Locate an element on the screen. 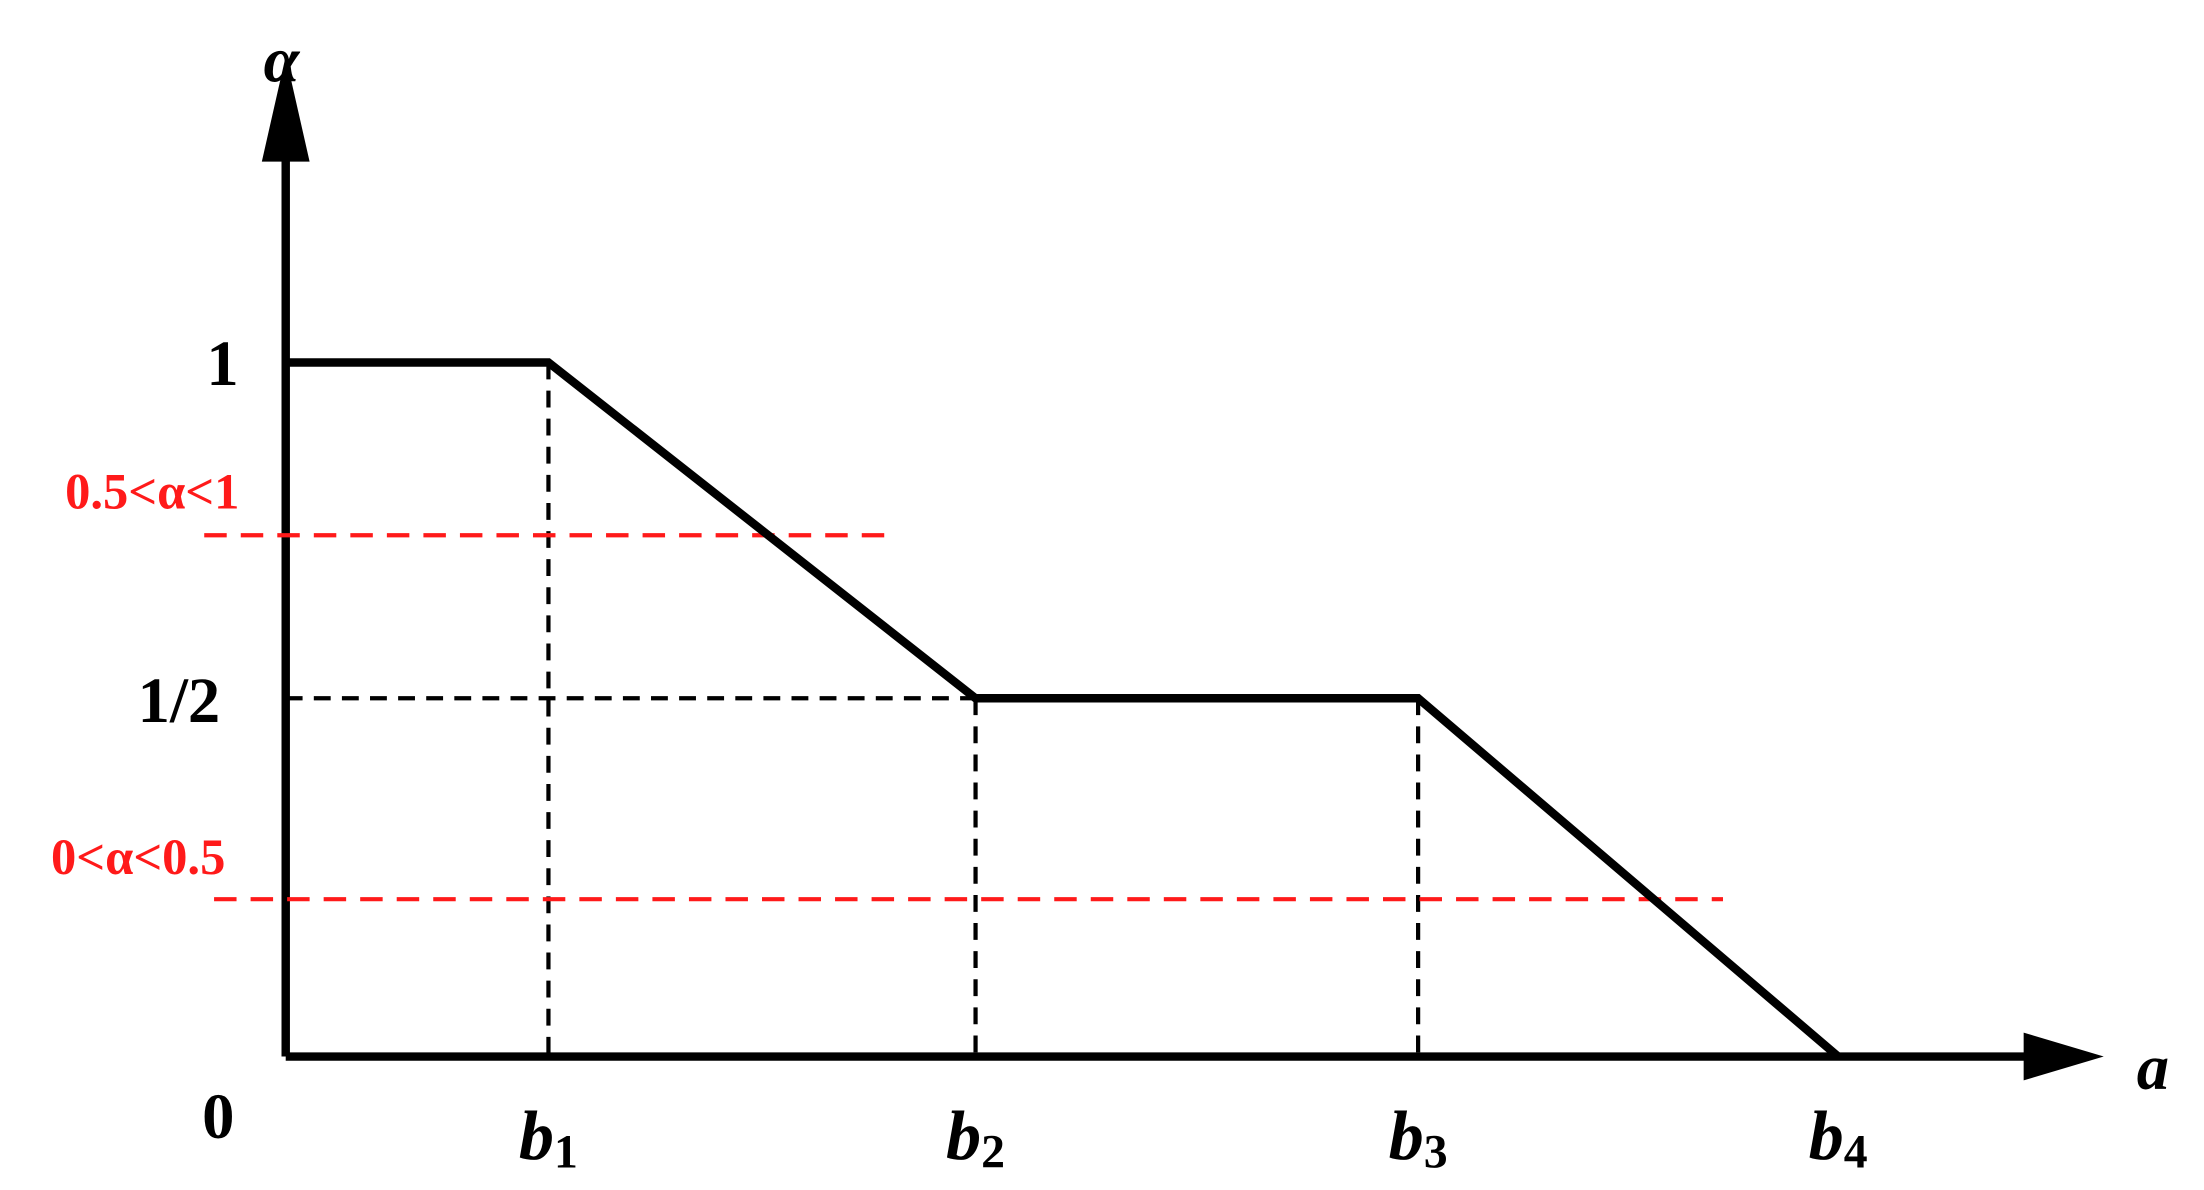  y-axis-label: α is located at coordinates (282, 59).